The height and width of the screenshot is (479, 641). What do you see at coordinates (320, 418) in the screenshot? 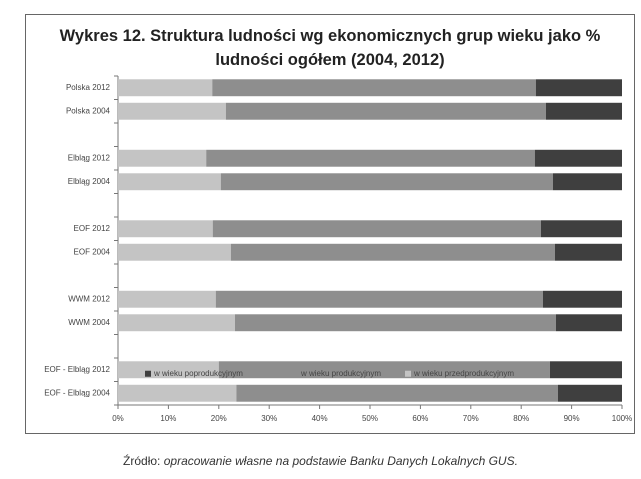
I see `x-tick-label: 40%` at bounding box center [320, 418].